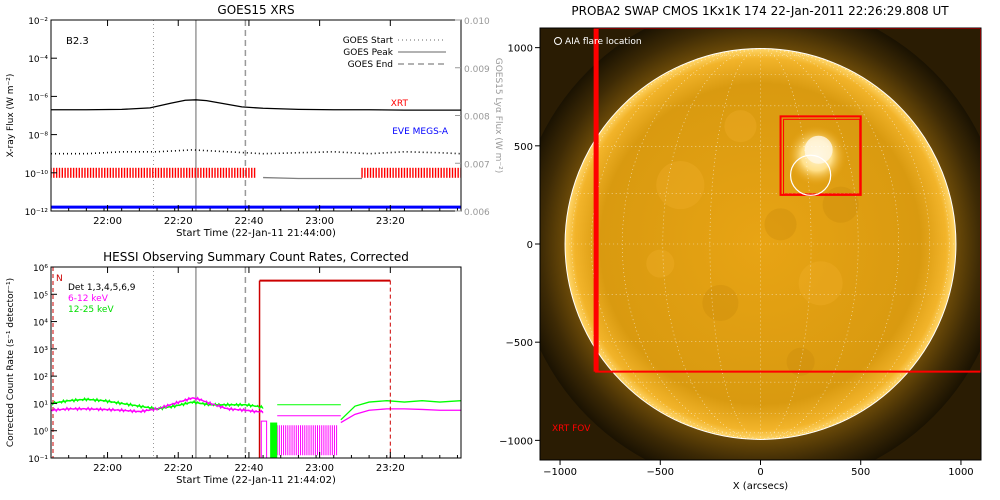 The width and height of the screenshot is (1000, 500). What do you see at coordinates (477, 213) in the screenshot?
I see `y-right-tick-label: 0.006` at bounding box center [477, 213].